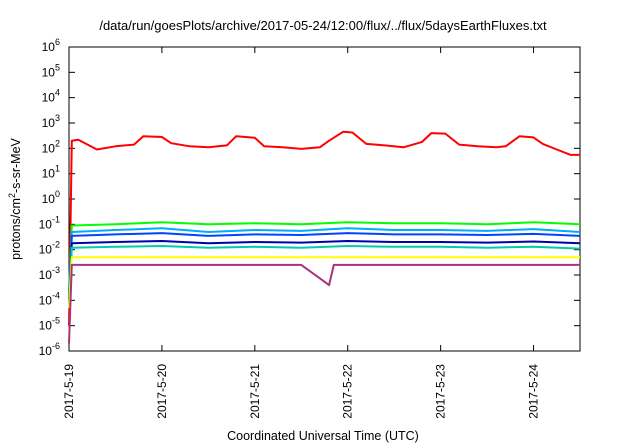  What do you see at coordinates (49, 222) in the screenshot?
I see `y-tick-label: 10⁻¹` at bounding box center [49, 222].